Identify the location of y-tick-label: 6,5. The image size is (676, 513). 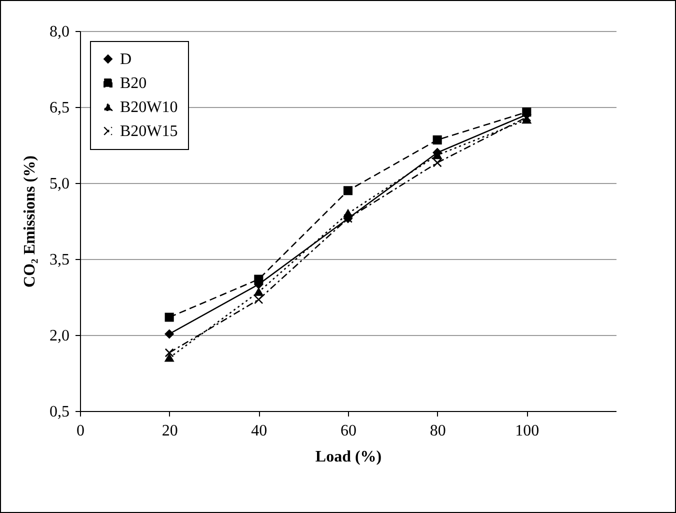
(60, 108).